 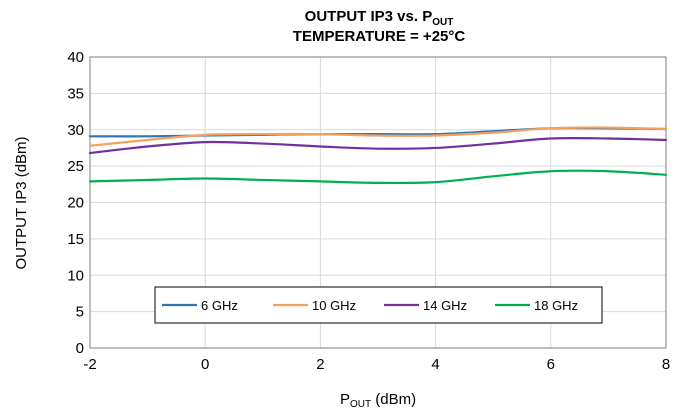 What do you see at coordinates (370, 305) in the screenshot?
I see `legend-items: 6 GHz 10 GHz 14 GHz 18 GHz` at bounding box center [370, 305].